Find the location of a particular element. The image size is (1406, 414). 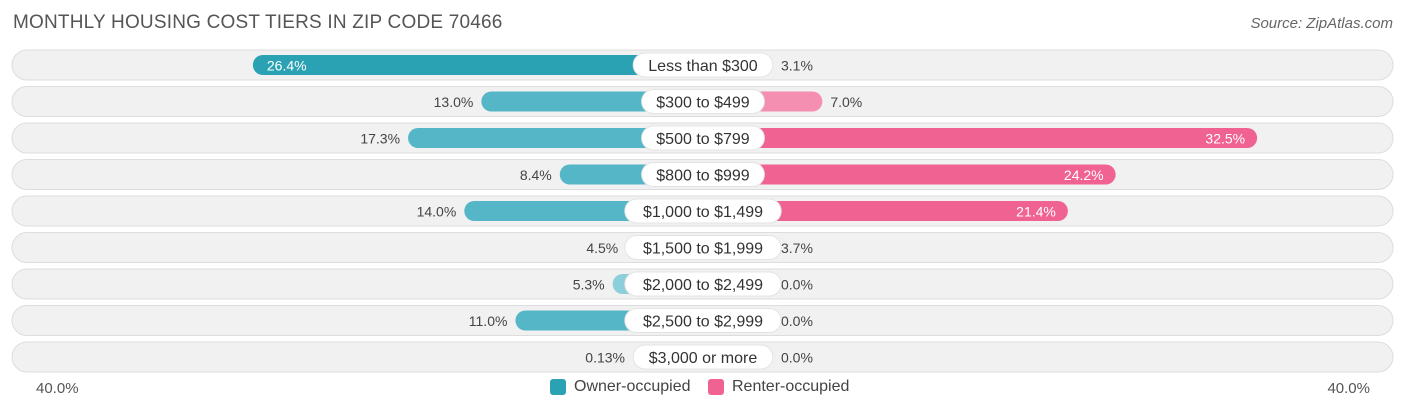

legend-renter: Renter-occupied is located at coordinates (778, 387).